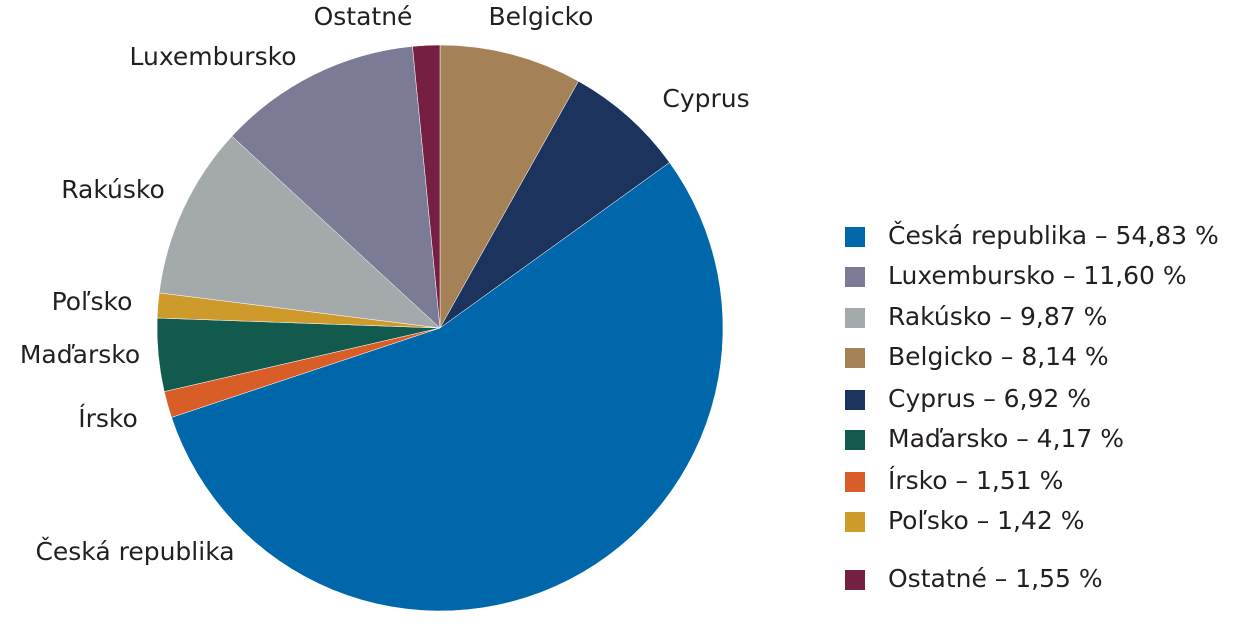 Image resolution: width=1235 pixels, height=624 pixels. I want to click on legend-label: Maďarsko – 4,17 %, so click(1006, 438).